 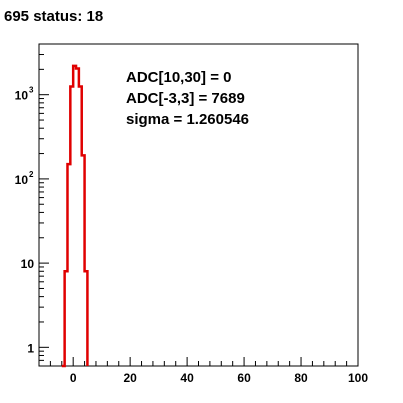 I want to click on y-tick-label: 10, so click(x=28, y=264).